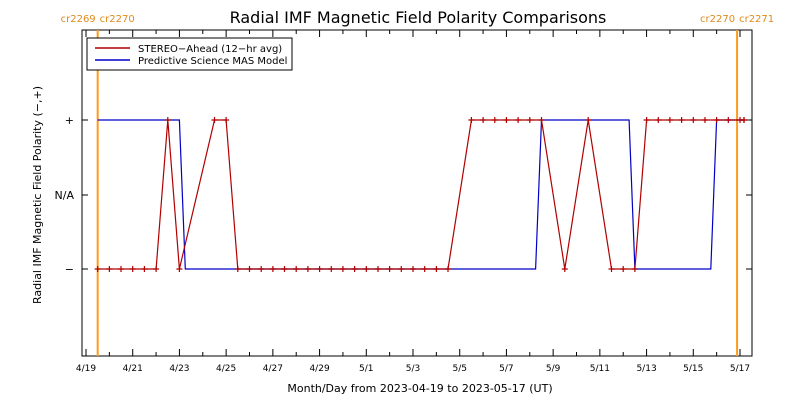 The width and height of the screenshot is (800, 400). I want to click on carrington-label-left: cr2269, so click(78, 19).